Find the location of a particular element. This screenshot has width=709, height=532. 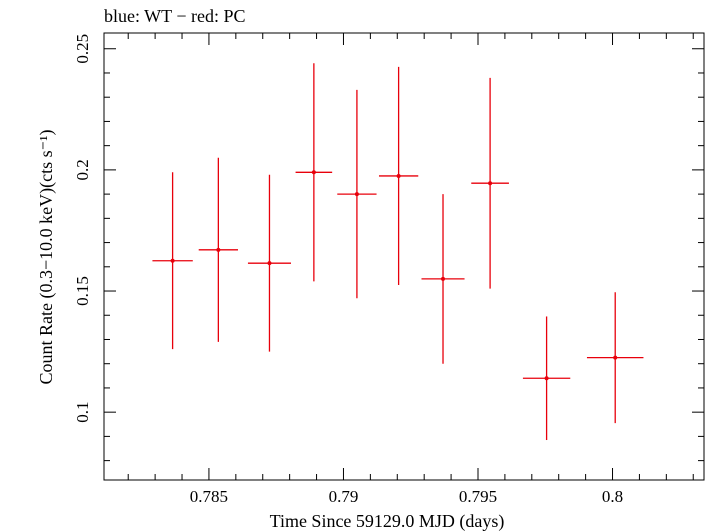

x-tick-label: 0.785 is located at coordinates (209, 496).